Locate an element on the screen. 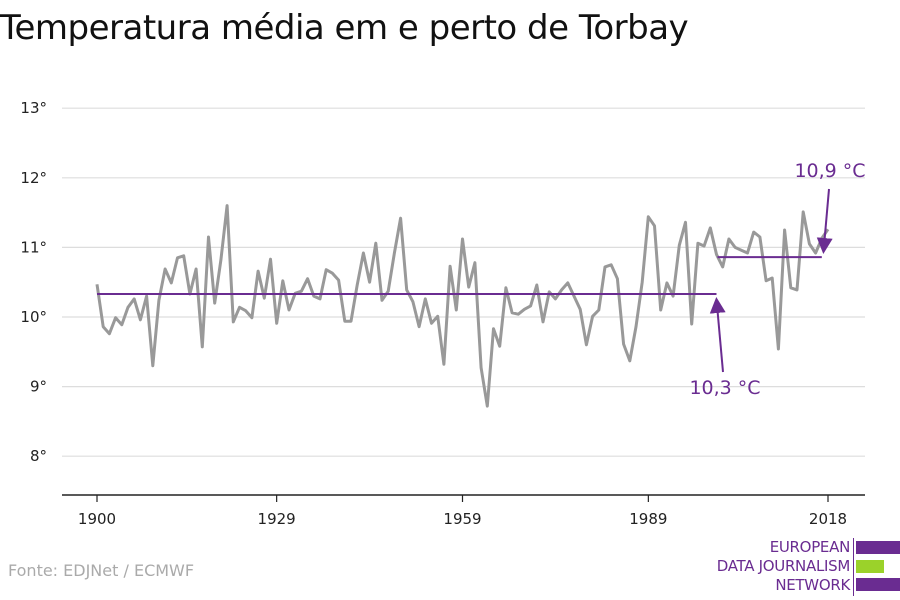  logo-line-2: DATA JOURNALISM is located at coordinates (783, 566).